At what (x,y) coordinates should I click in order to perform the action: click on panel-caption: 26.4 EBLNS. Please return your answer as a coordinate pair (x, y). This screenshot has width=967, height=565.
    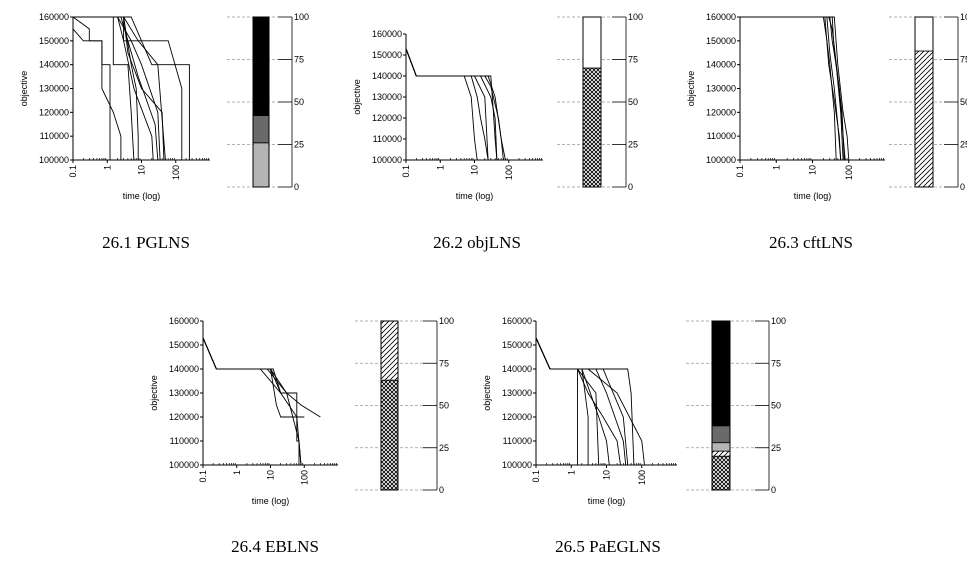
    Looking at the image, I should click on (275, 546).